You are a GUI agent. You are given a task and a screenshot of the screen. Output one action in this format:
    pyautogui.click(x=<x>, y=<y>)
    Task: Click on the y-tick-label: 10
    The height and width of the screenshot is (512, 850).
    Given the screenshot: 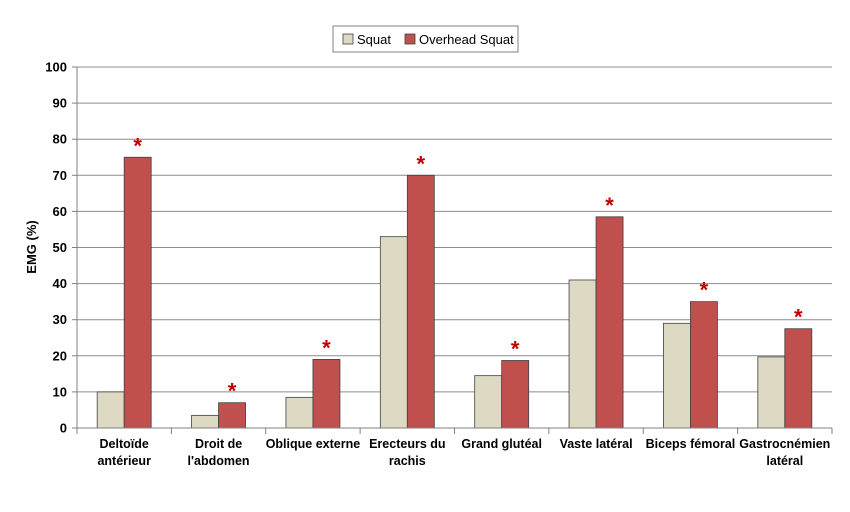 What is the action you would take?
    pyautogui.click(x=60, y=391)
    